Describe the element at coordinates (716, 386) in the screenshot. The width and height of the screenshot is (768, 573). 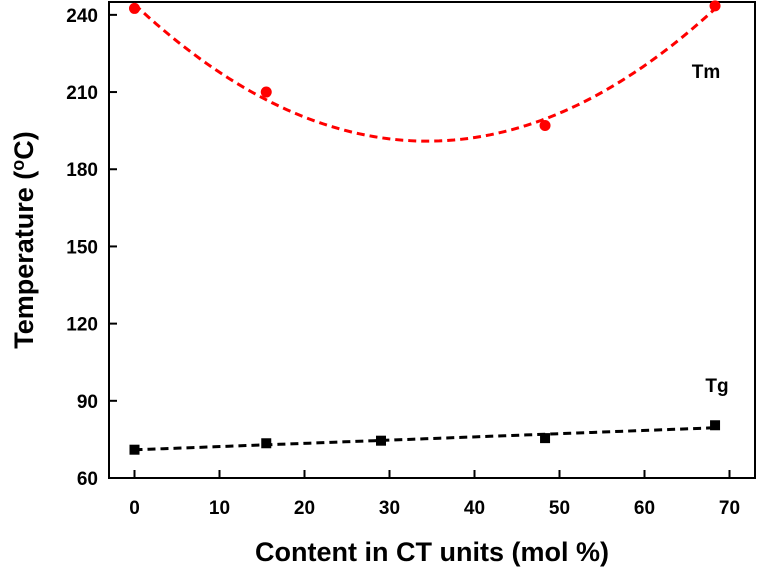
I see `series-label-tg: Tg` at that location.